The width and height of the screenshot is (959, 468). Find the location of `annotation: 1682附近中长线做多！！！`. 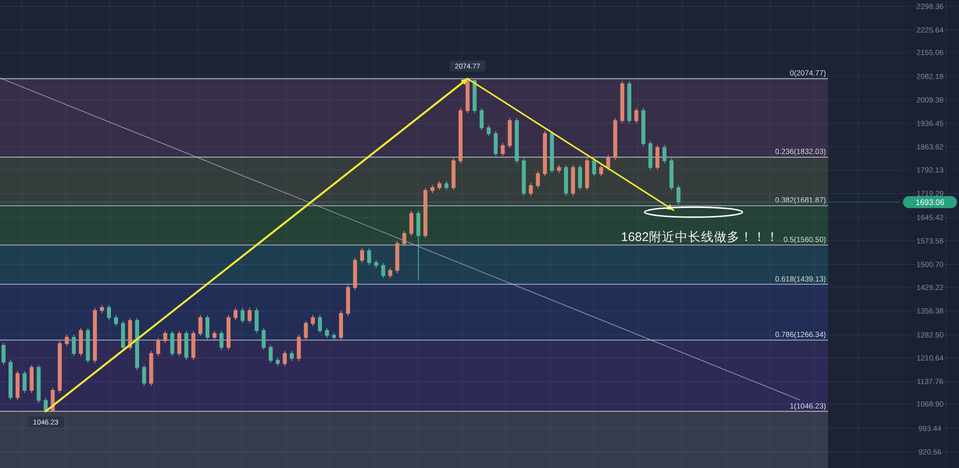

annotation: 1682附近中长线做多！！！ is located at coordinates (700, 237).